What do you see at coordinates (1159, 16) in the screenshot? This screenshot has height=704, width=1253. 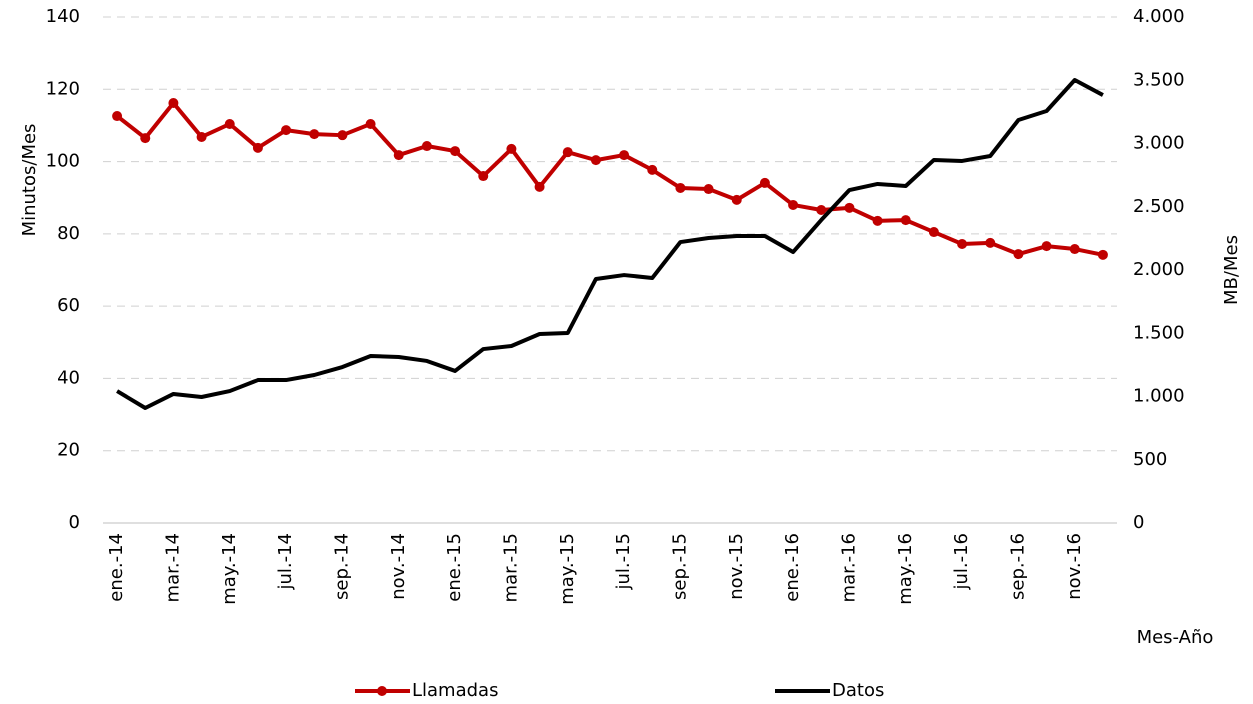 I see `y2-tick-label: 4.000` at bounding box center [1159, 16].